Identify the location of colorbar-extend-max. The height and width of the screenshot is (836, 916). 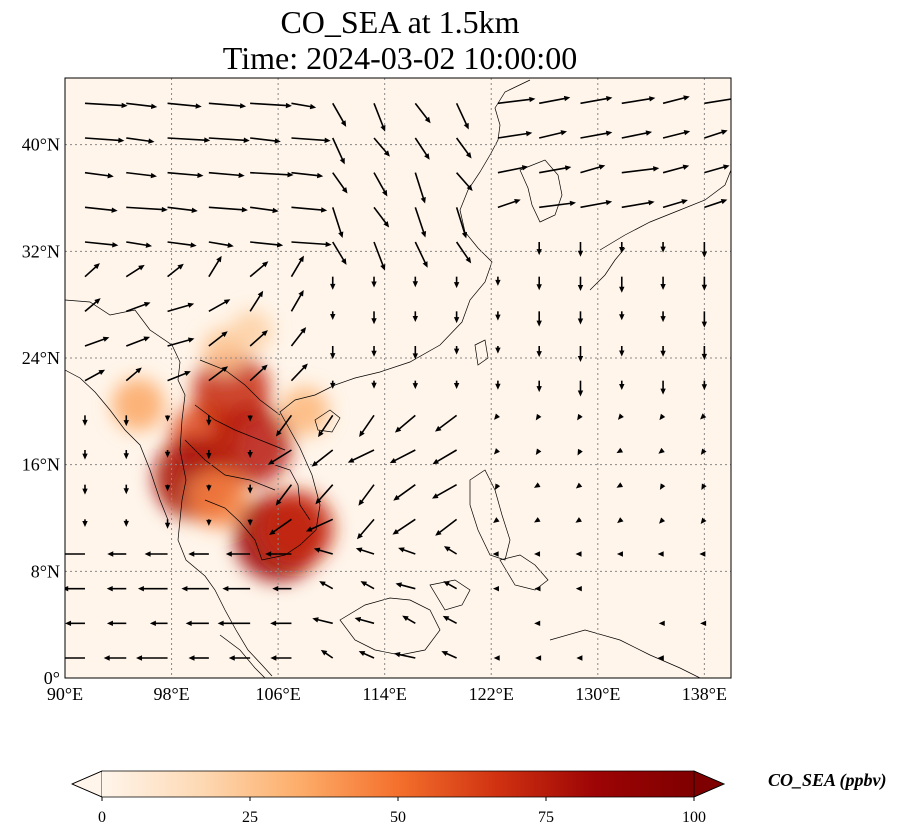
(709, 784).